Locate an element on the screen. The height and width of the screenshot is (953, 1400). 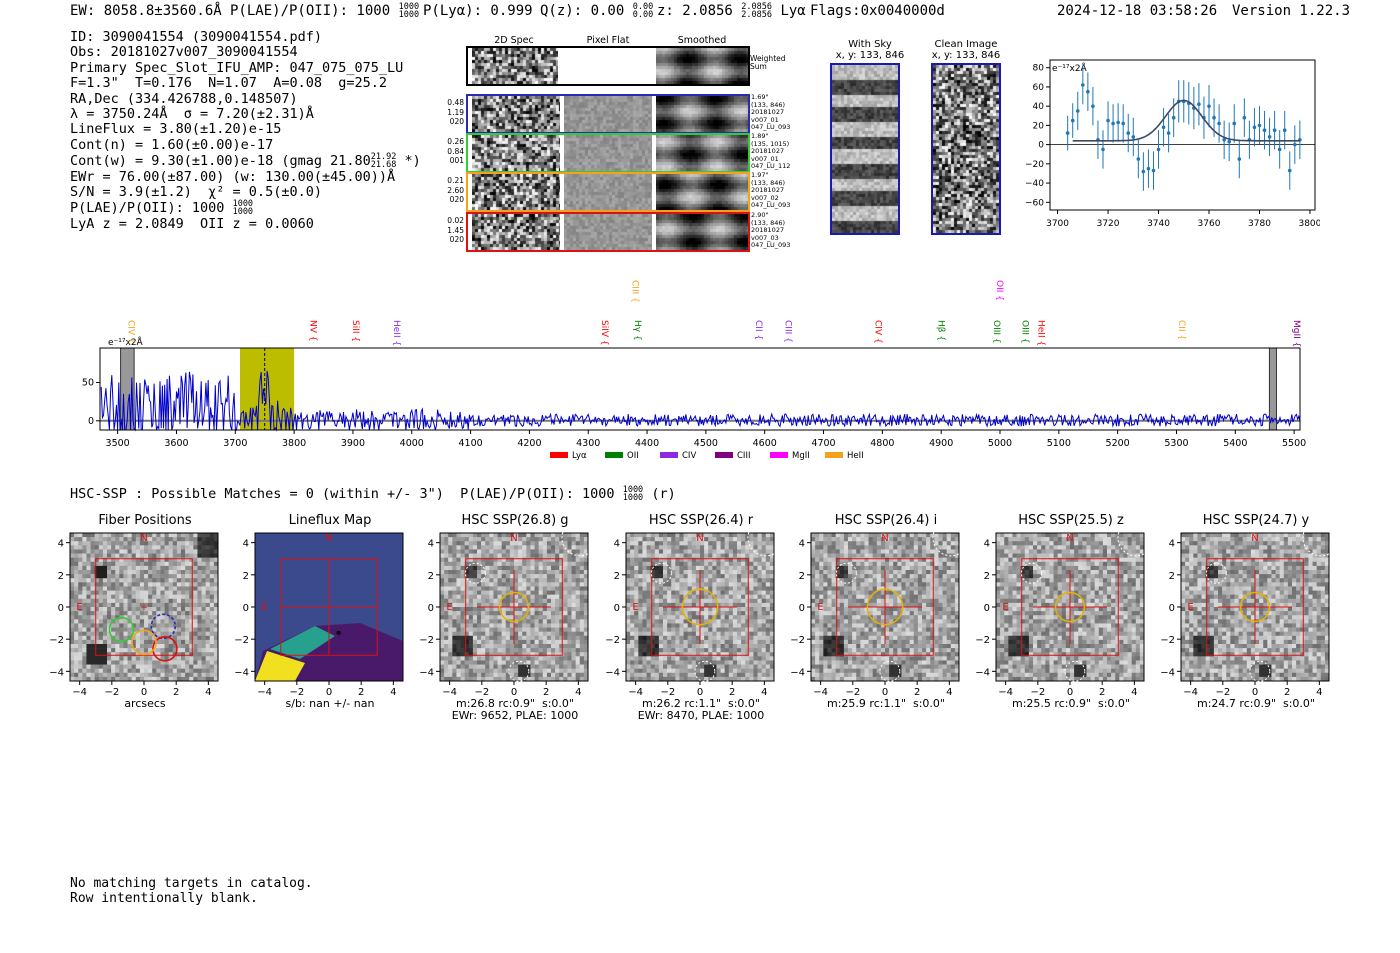
sky-title: With Sky is located at coordinates (870, 44).